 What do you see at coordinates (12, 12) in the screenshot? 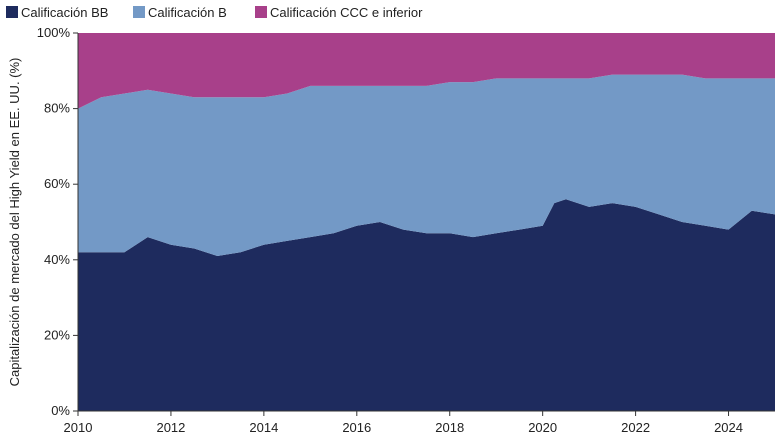
I see `legend-swatch-bb` at bounding box center [12, 12].